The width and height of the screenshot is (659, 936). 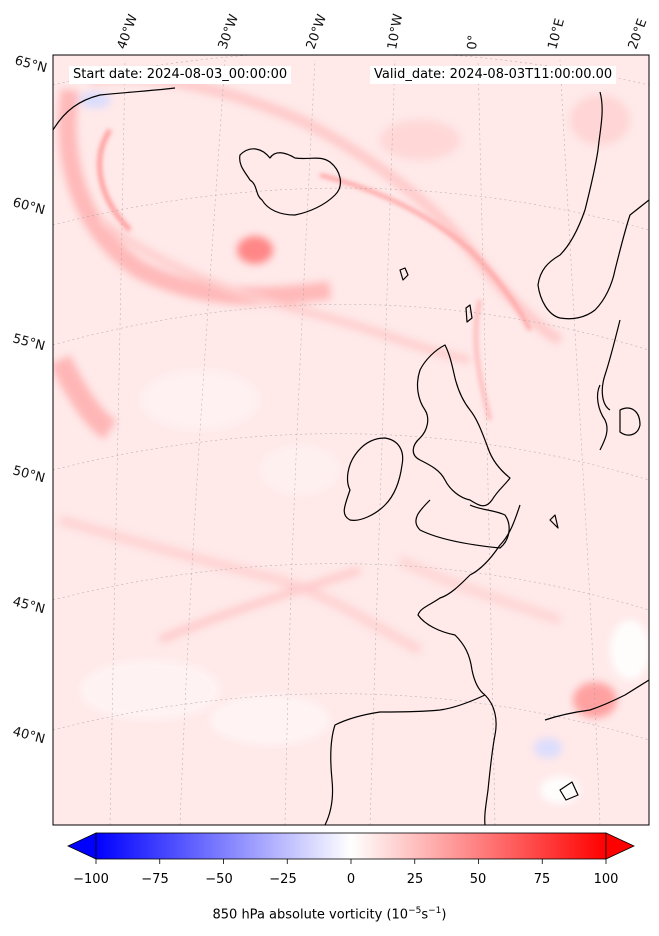 I want to click on colorbar-gradient, so click(x=351, y=846).